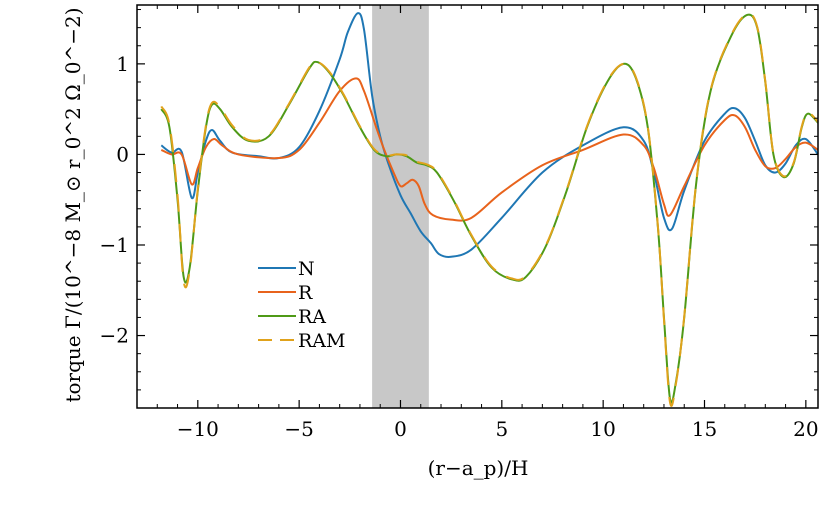 The width and height of the screenshot is (830, 507). What do you see at coordinates (122, 64) in the screenshot?
I see `y-tick-label: 1` at bounding box center [122, 64].